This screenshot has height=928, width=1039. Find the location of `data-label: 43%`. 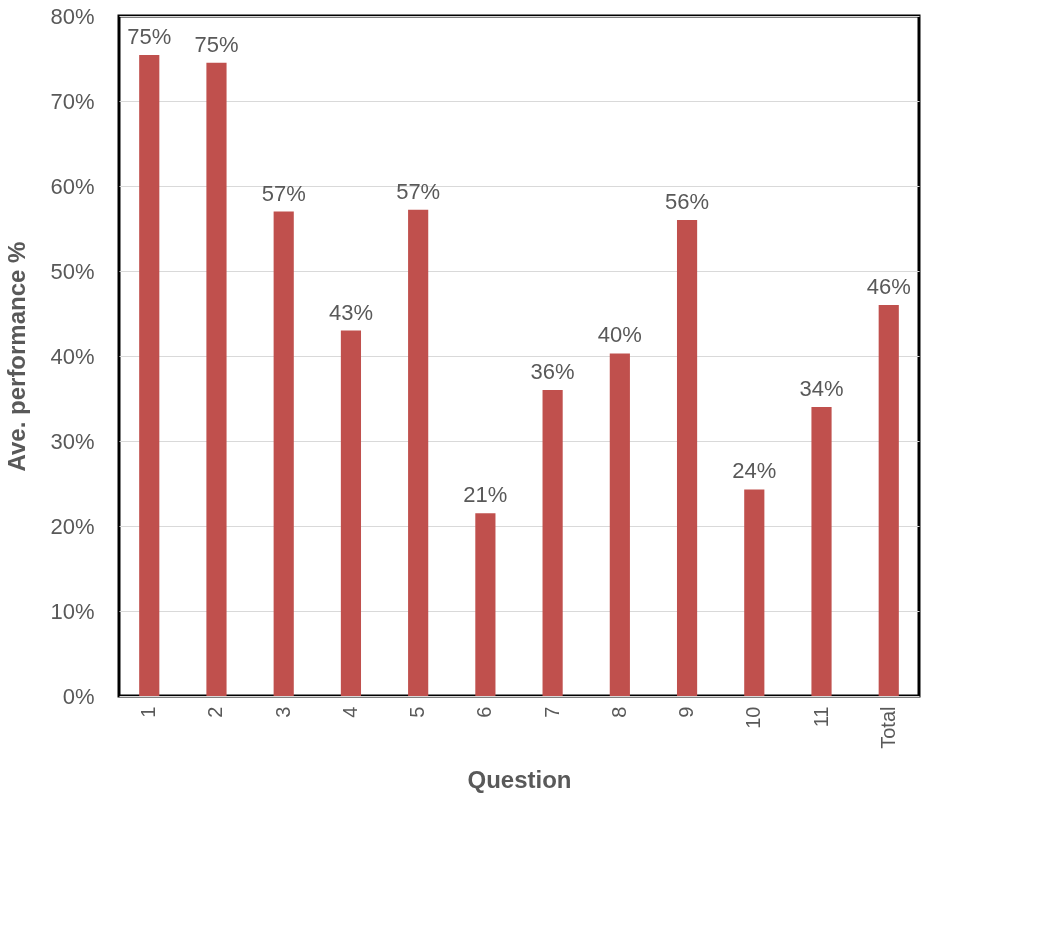

data-label: 43% is located at coordinates (350, 312).